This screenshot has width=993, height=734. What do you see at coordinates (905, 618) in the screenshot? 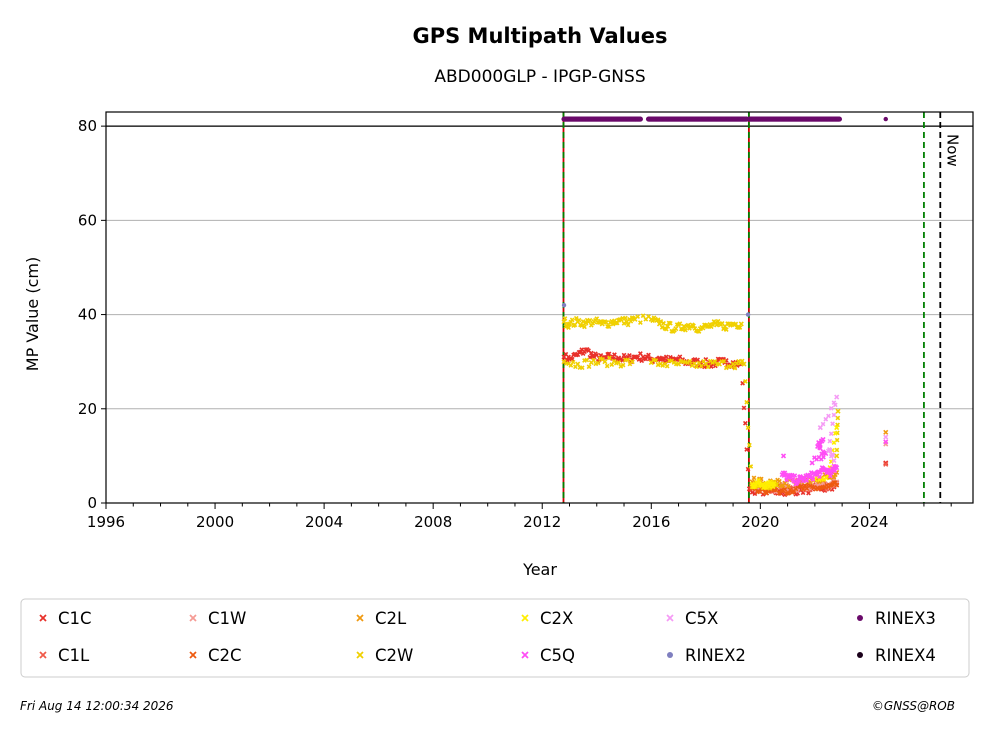
I see `legend-label-rinex3: RINEX3` at bounding box center [905, 618].